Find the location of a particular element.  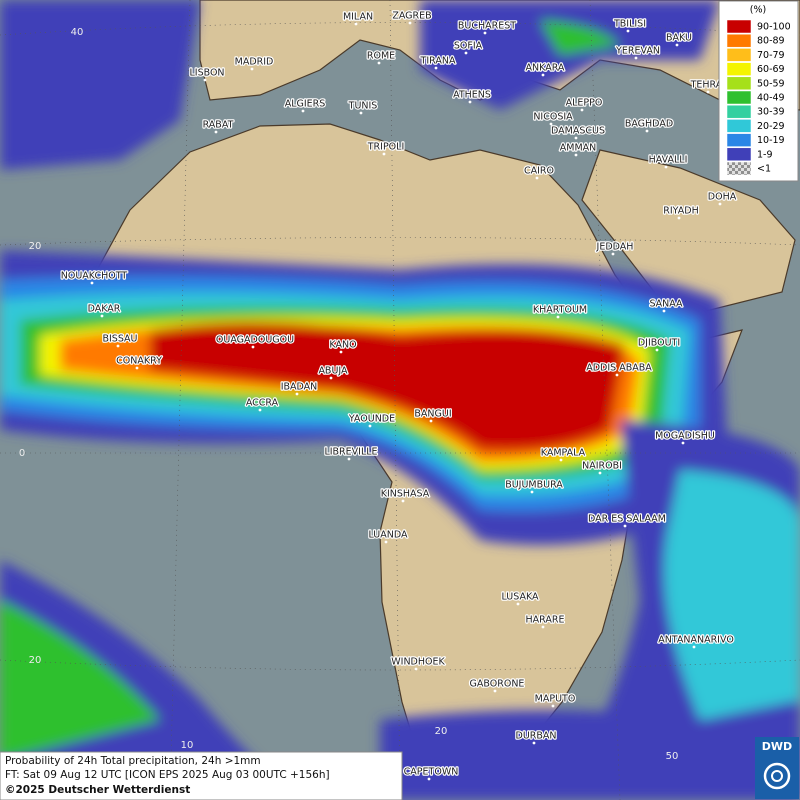

city-label: TUNIS is located at coordinates (363, 106).